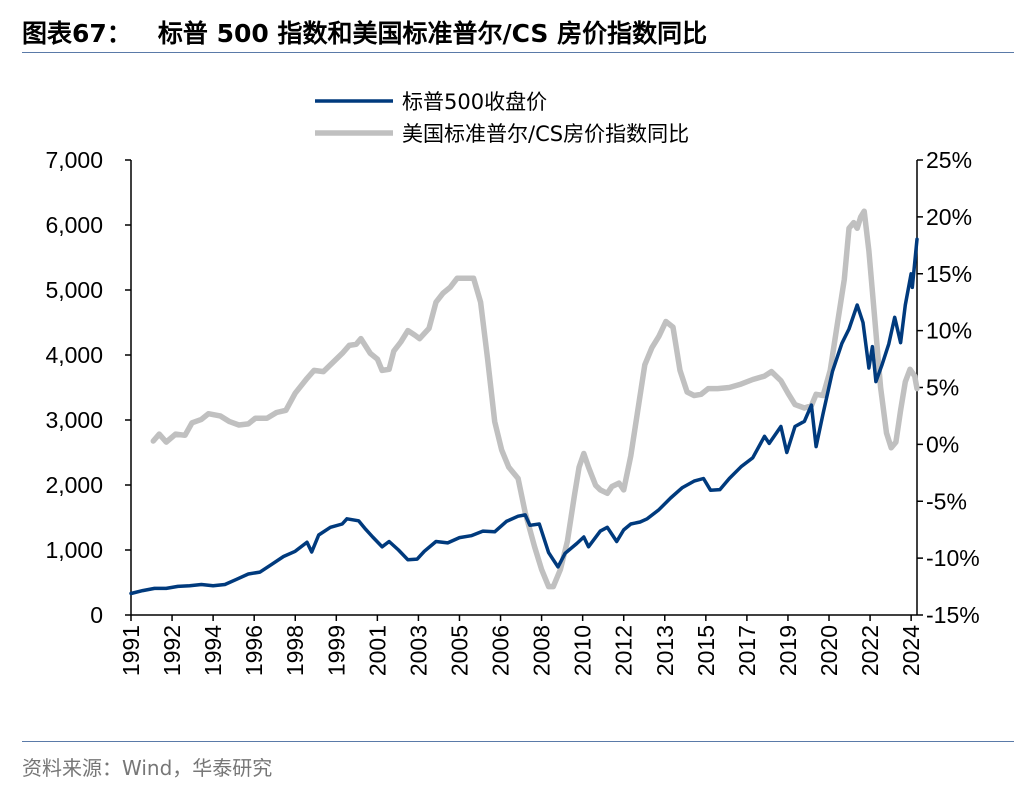 This screenshot has height=792, width=1036. Describe the element at coordinates (74, 550) in the screenshot. I see `left-tick-label: 1,000` at that location.